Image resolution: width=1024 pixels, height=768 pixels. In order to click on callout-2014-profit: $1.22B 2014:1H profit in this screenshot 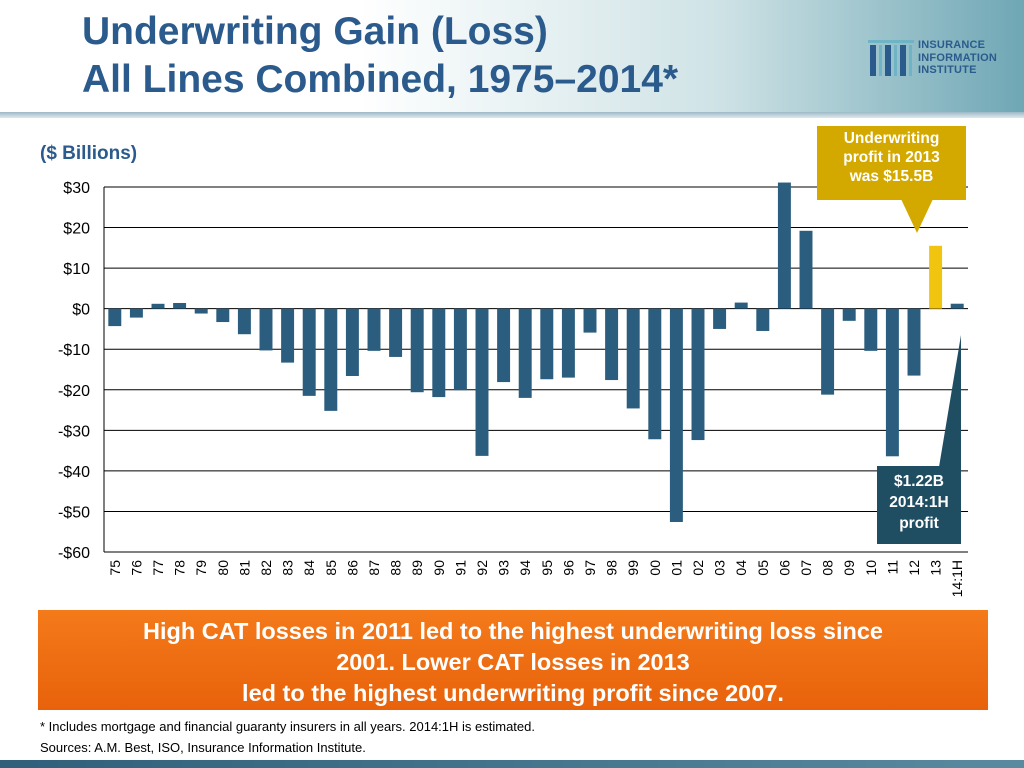, I will do `click(919, 505)`.